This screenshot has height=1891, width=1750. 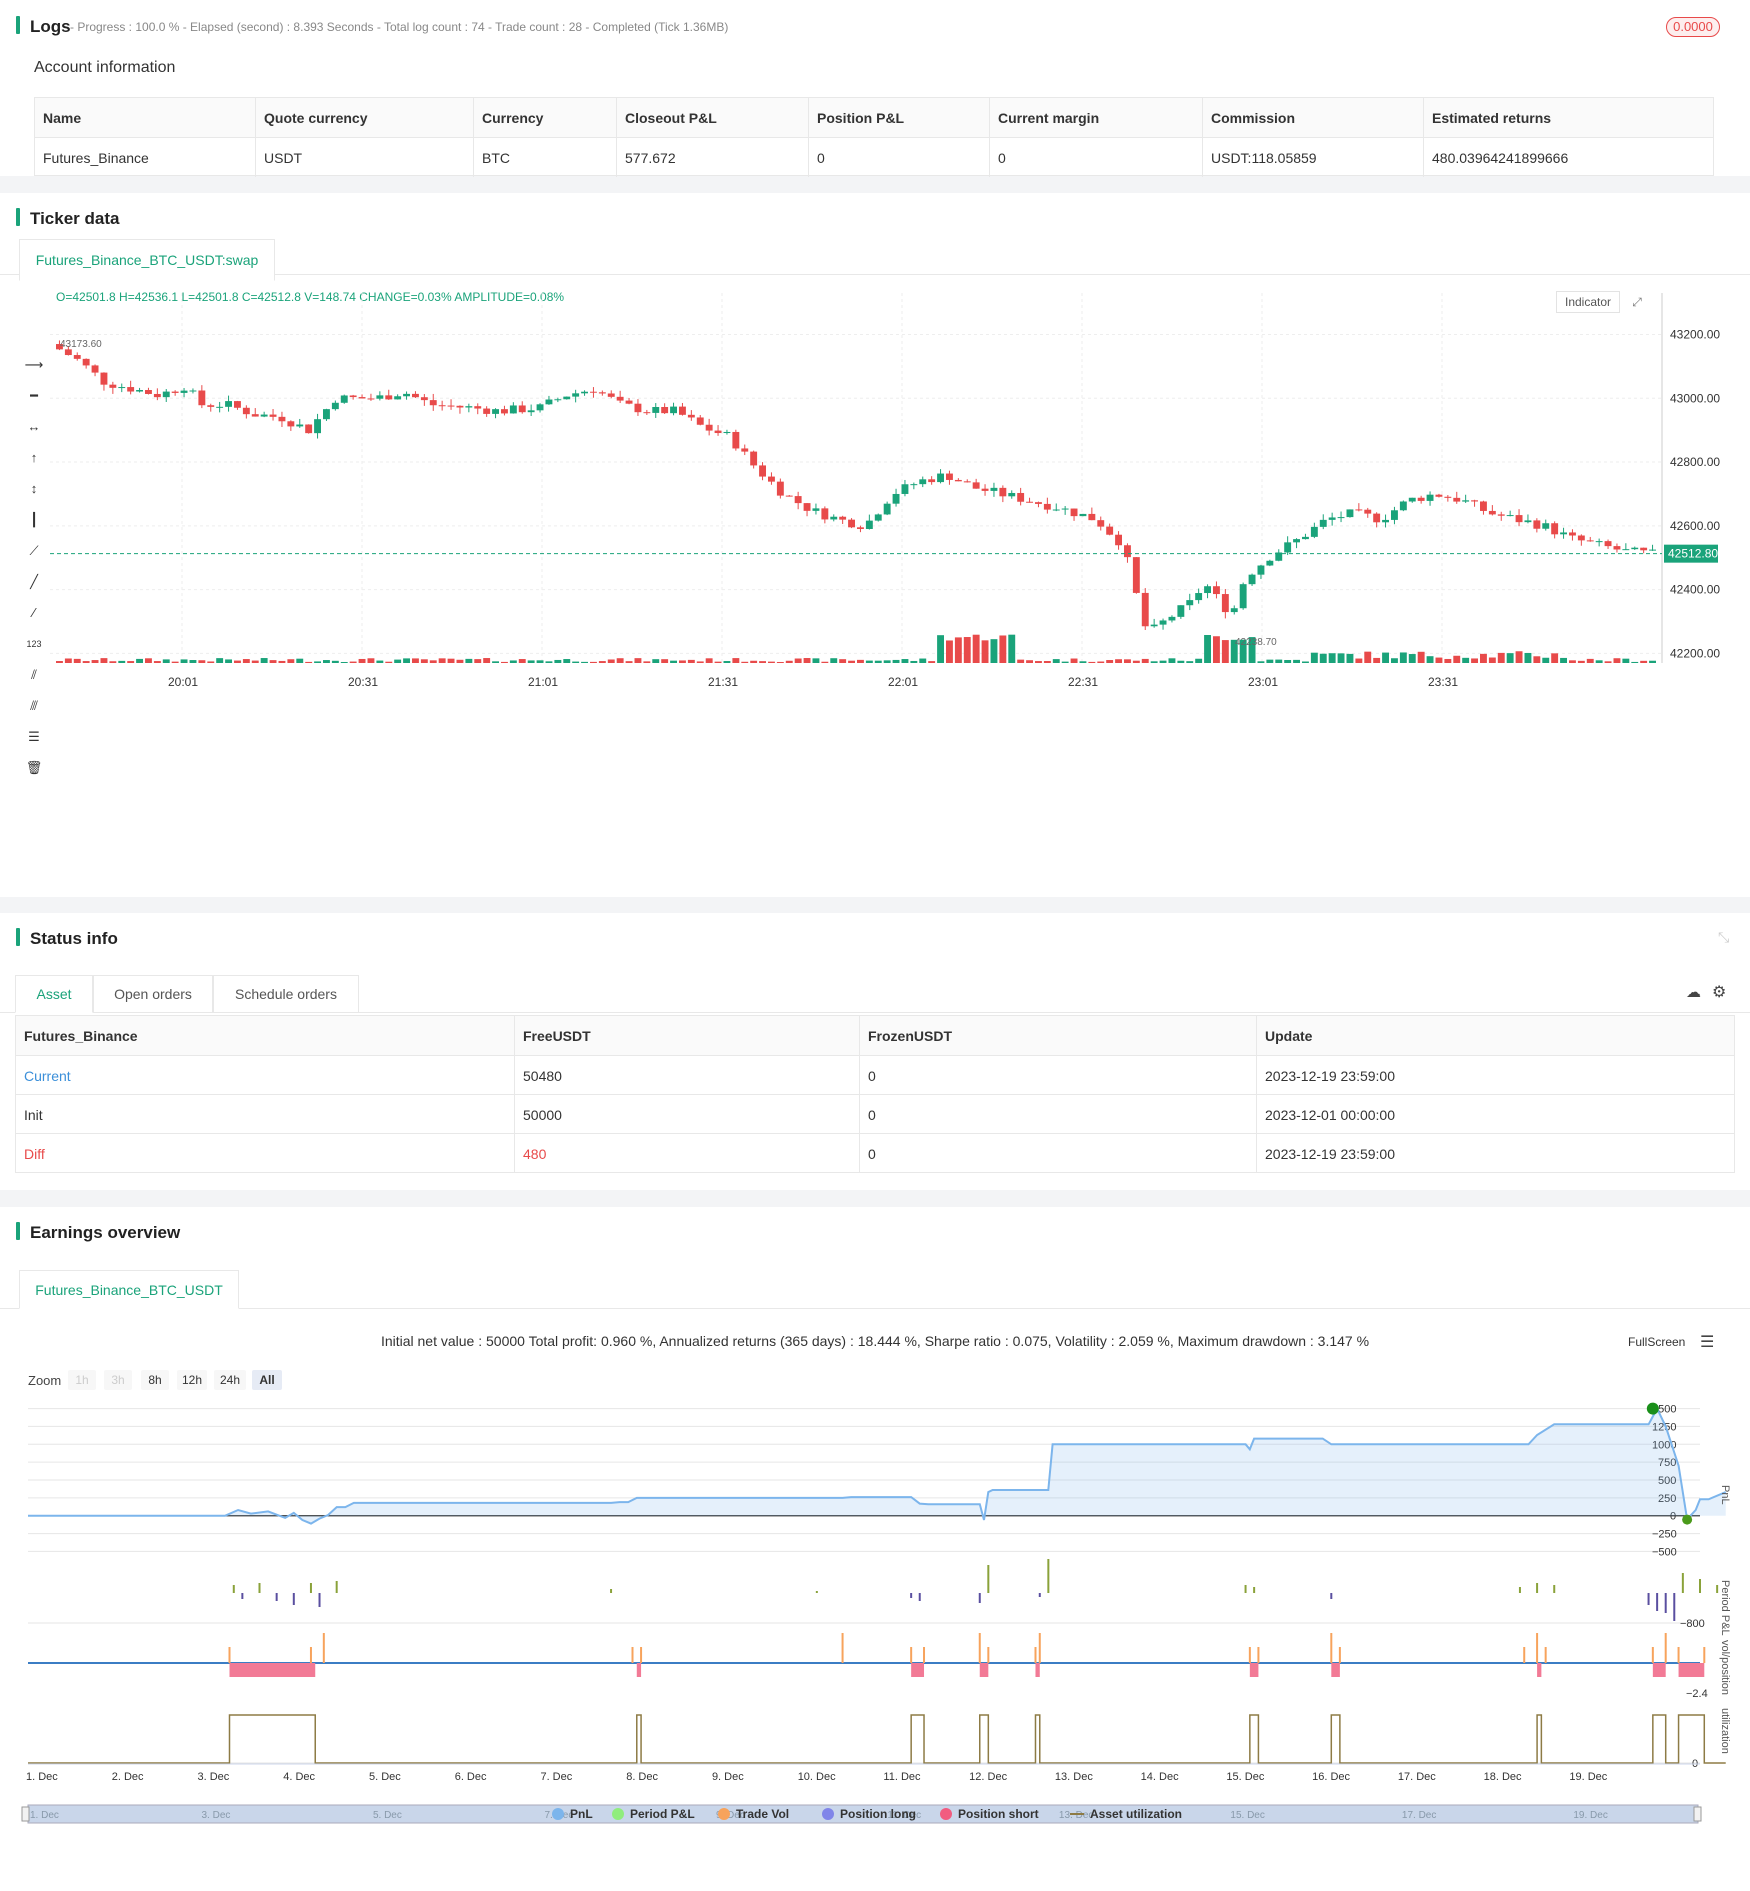 What do you see at coordinates (192, 1380) in the screenshot?
I see `zoom-12h-button: 12h` at bounding box center [192, 1380].